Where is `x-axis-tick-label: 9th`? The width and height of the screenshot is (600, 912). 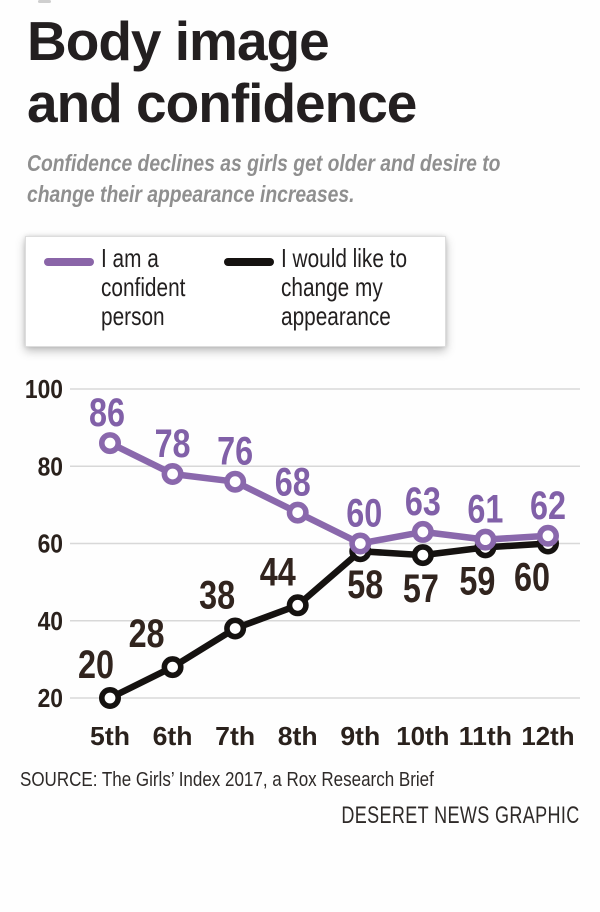 x-axis-tick-label: 9th is located at coordinates (360, 736).